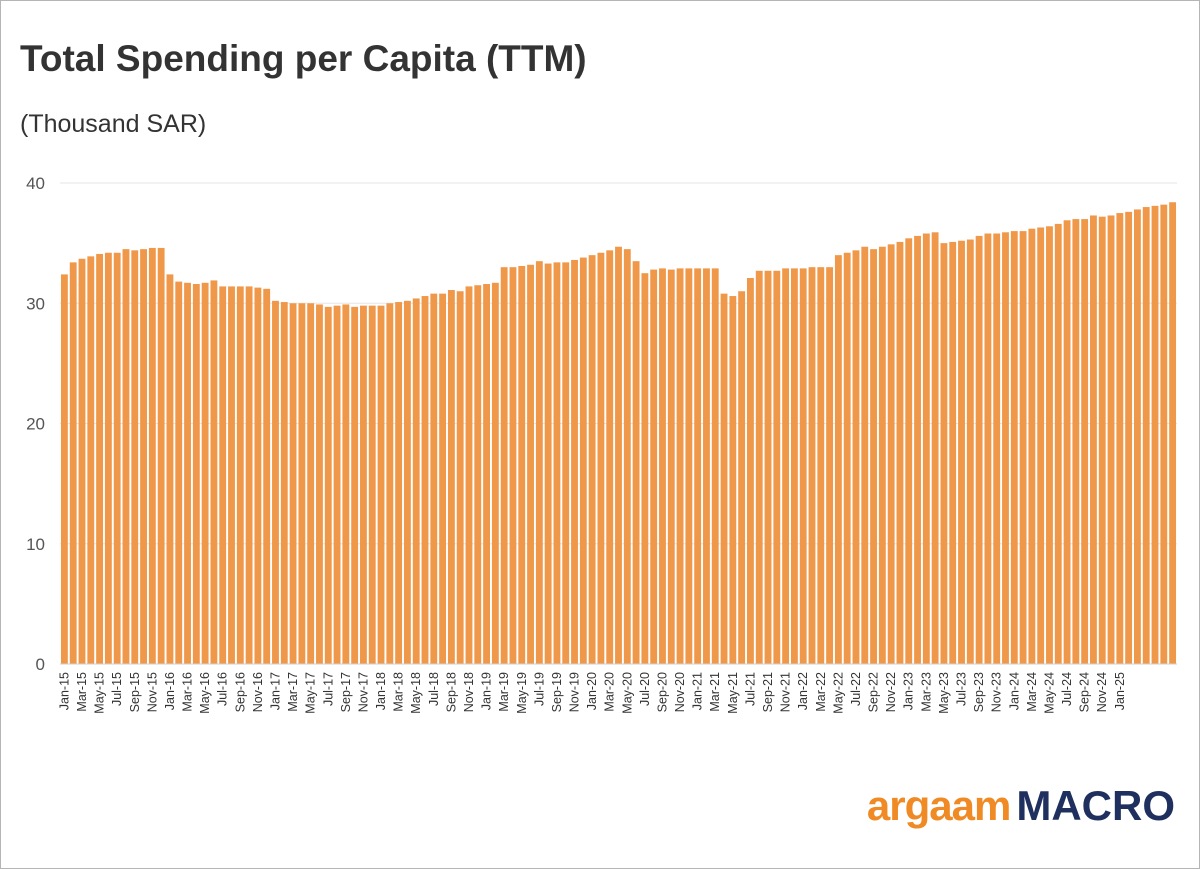 The width and height of the screenshot is (1200, 869). What do you see at coordinates (768, 692) in the screenshot?
I see `x-tick-label: Sep-21` at bounding box center [768, 692].